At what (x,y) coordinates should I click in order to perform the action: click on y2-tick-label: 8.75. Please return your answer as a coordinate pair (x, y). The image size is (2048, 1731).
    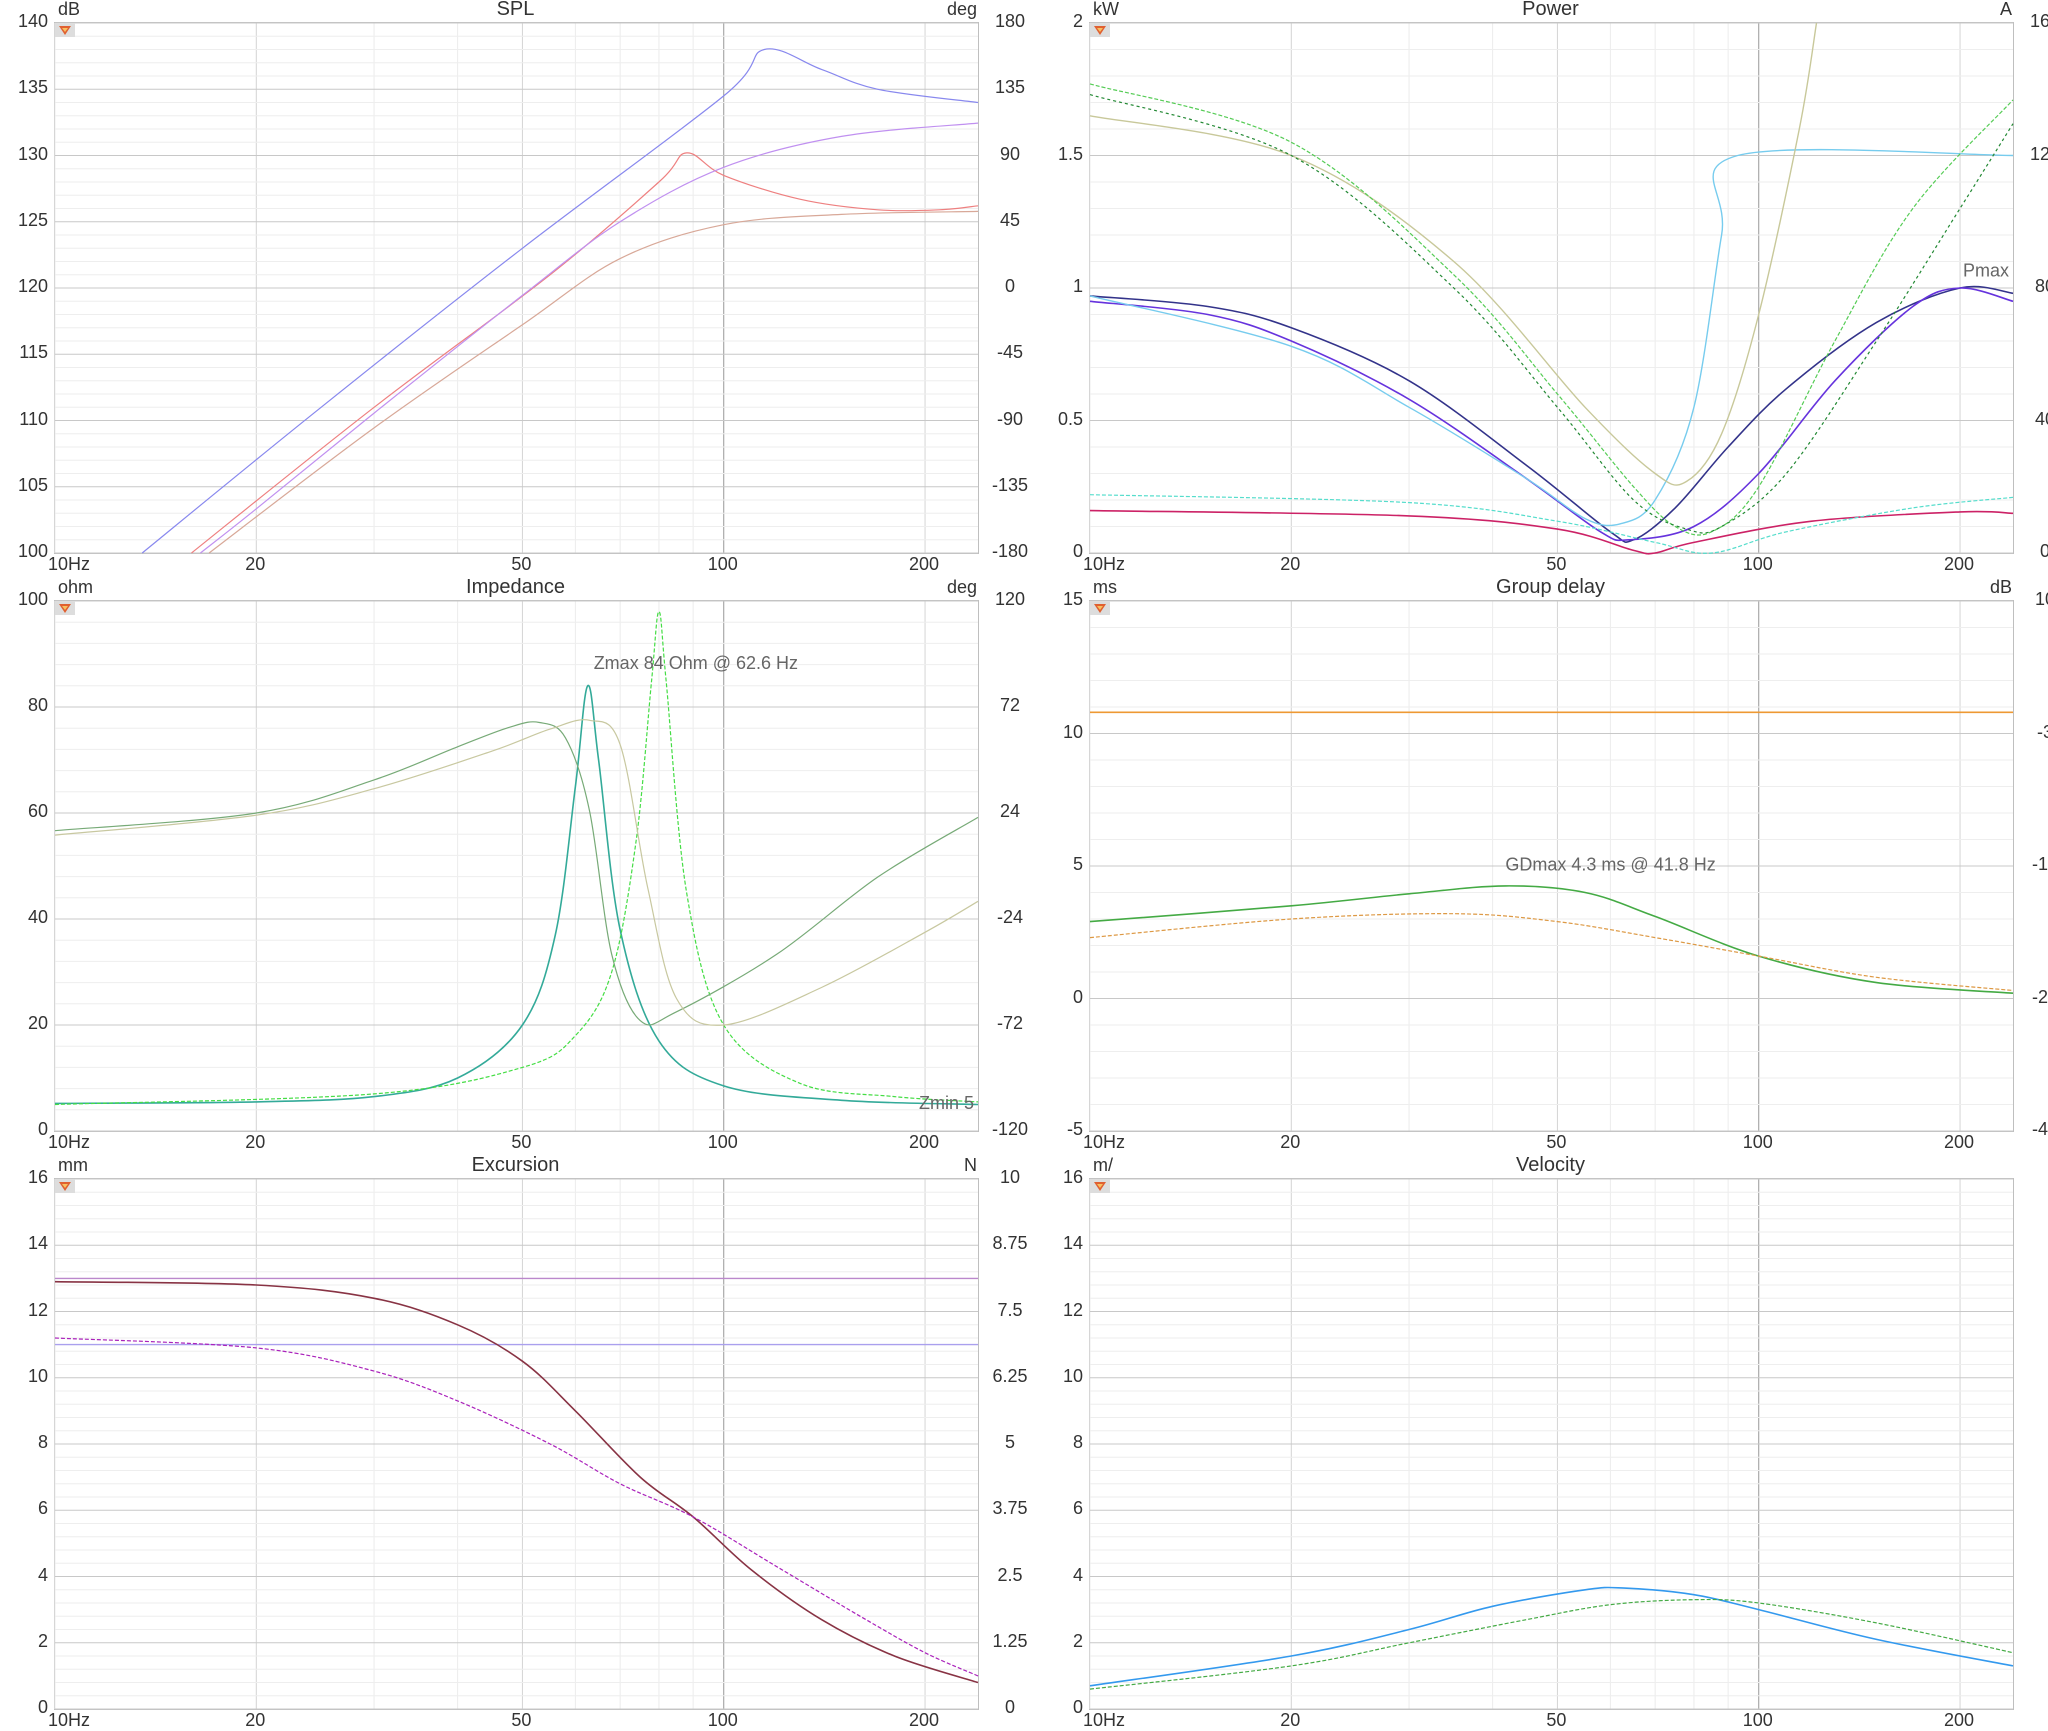
    Looking at the image, I should click on (1010, 1243).